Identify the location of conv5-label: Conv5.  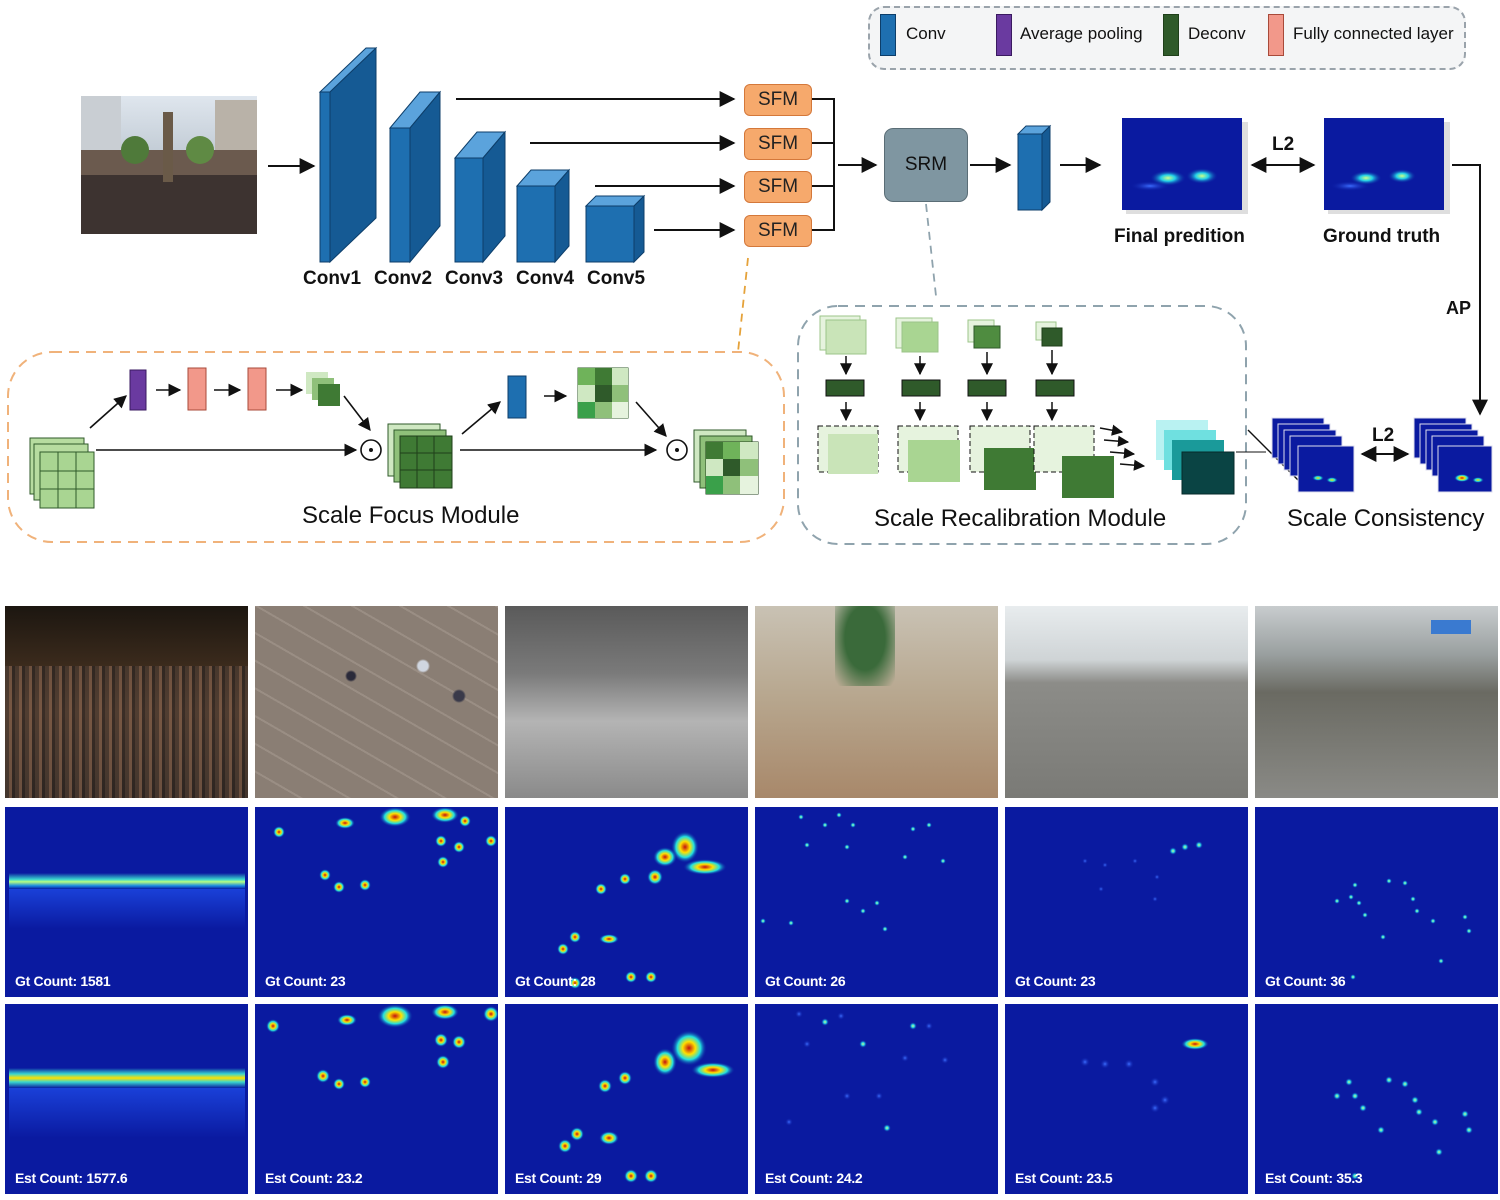
(616, 278).